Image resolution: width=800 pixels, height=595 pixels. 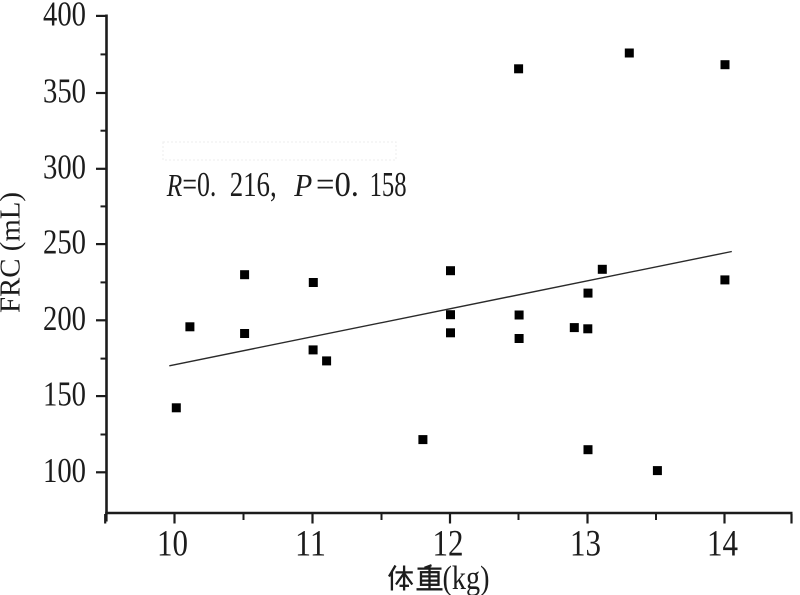 I want to click on svg-text: 200, so click(x=64, y=319).